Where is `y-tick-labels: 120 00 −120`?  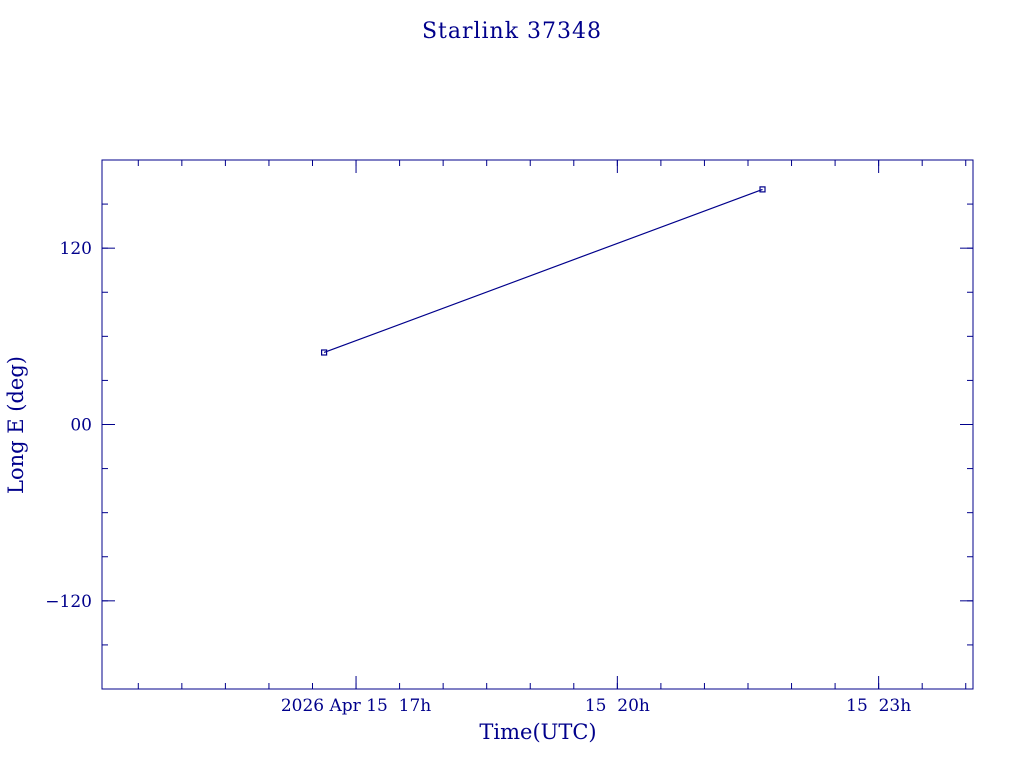
y-tick-labels: 120 00 −120 is located at coordinates (68, 425).